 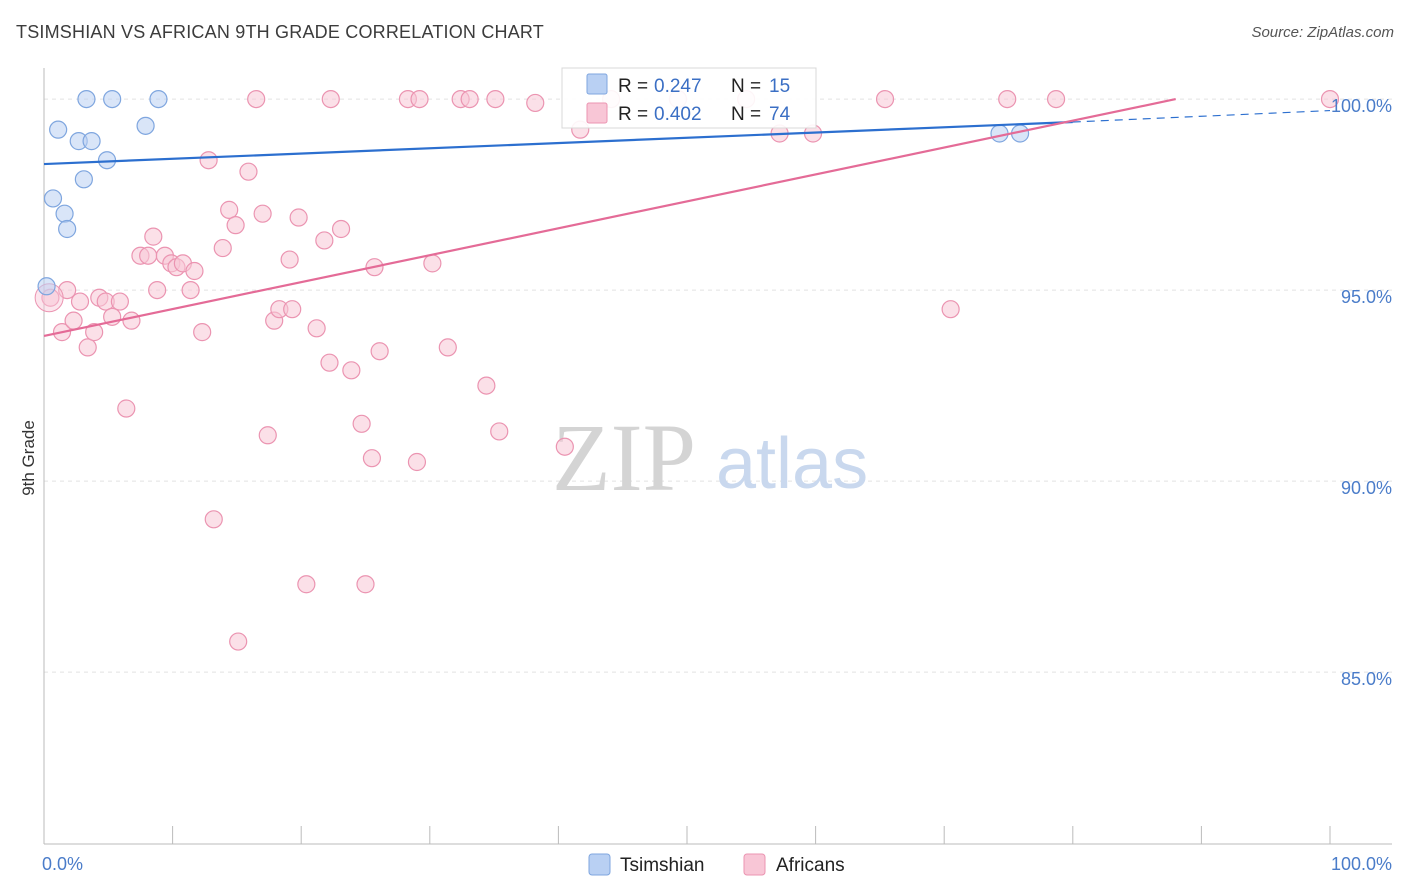 I want to click on stats-swatch-africans, so click(x=597, y=113).